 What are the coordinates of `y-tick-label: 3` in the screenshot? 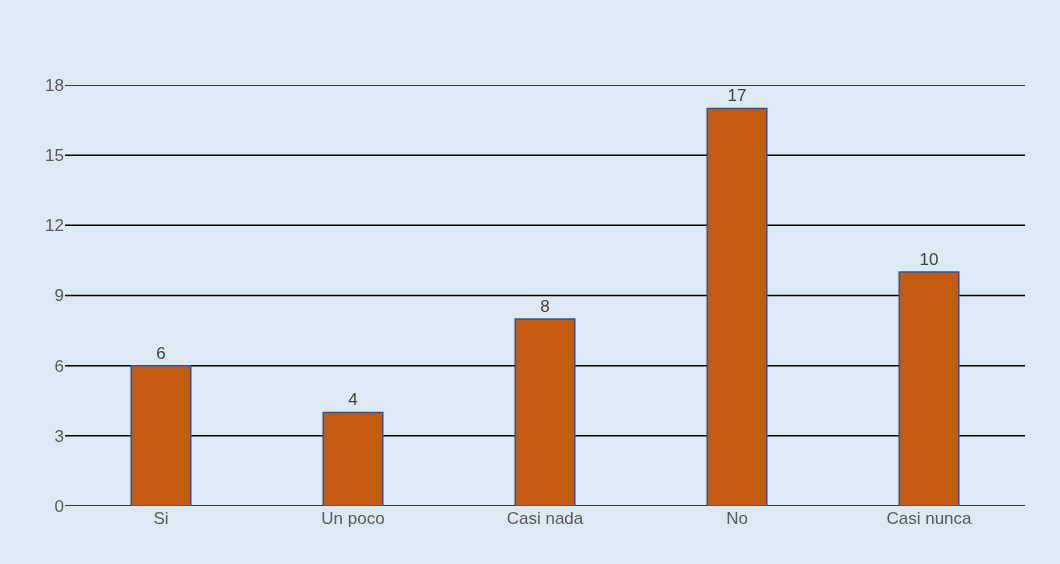 It's located at (59, 436).